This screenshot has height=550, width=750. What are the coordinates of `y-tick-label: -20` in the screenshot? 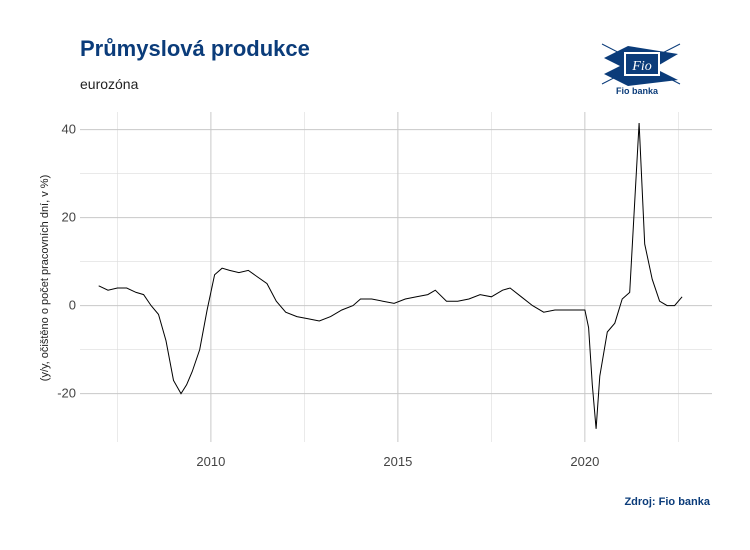 It's located at (66, 393).